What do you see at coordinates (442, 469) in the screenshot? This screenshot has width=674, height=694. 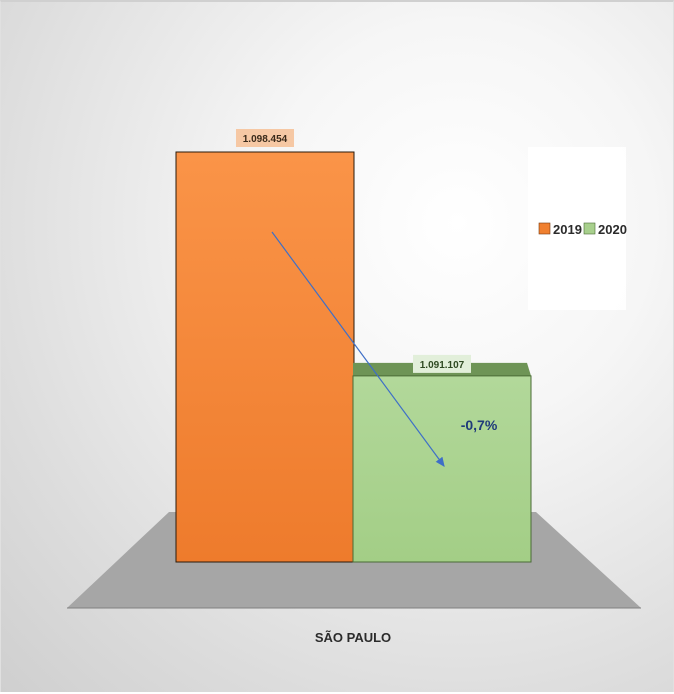 I see `bar-2020` at bounding box center [442, 469].